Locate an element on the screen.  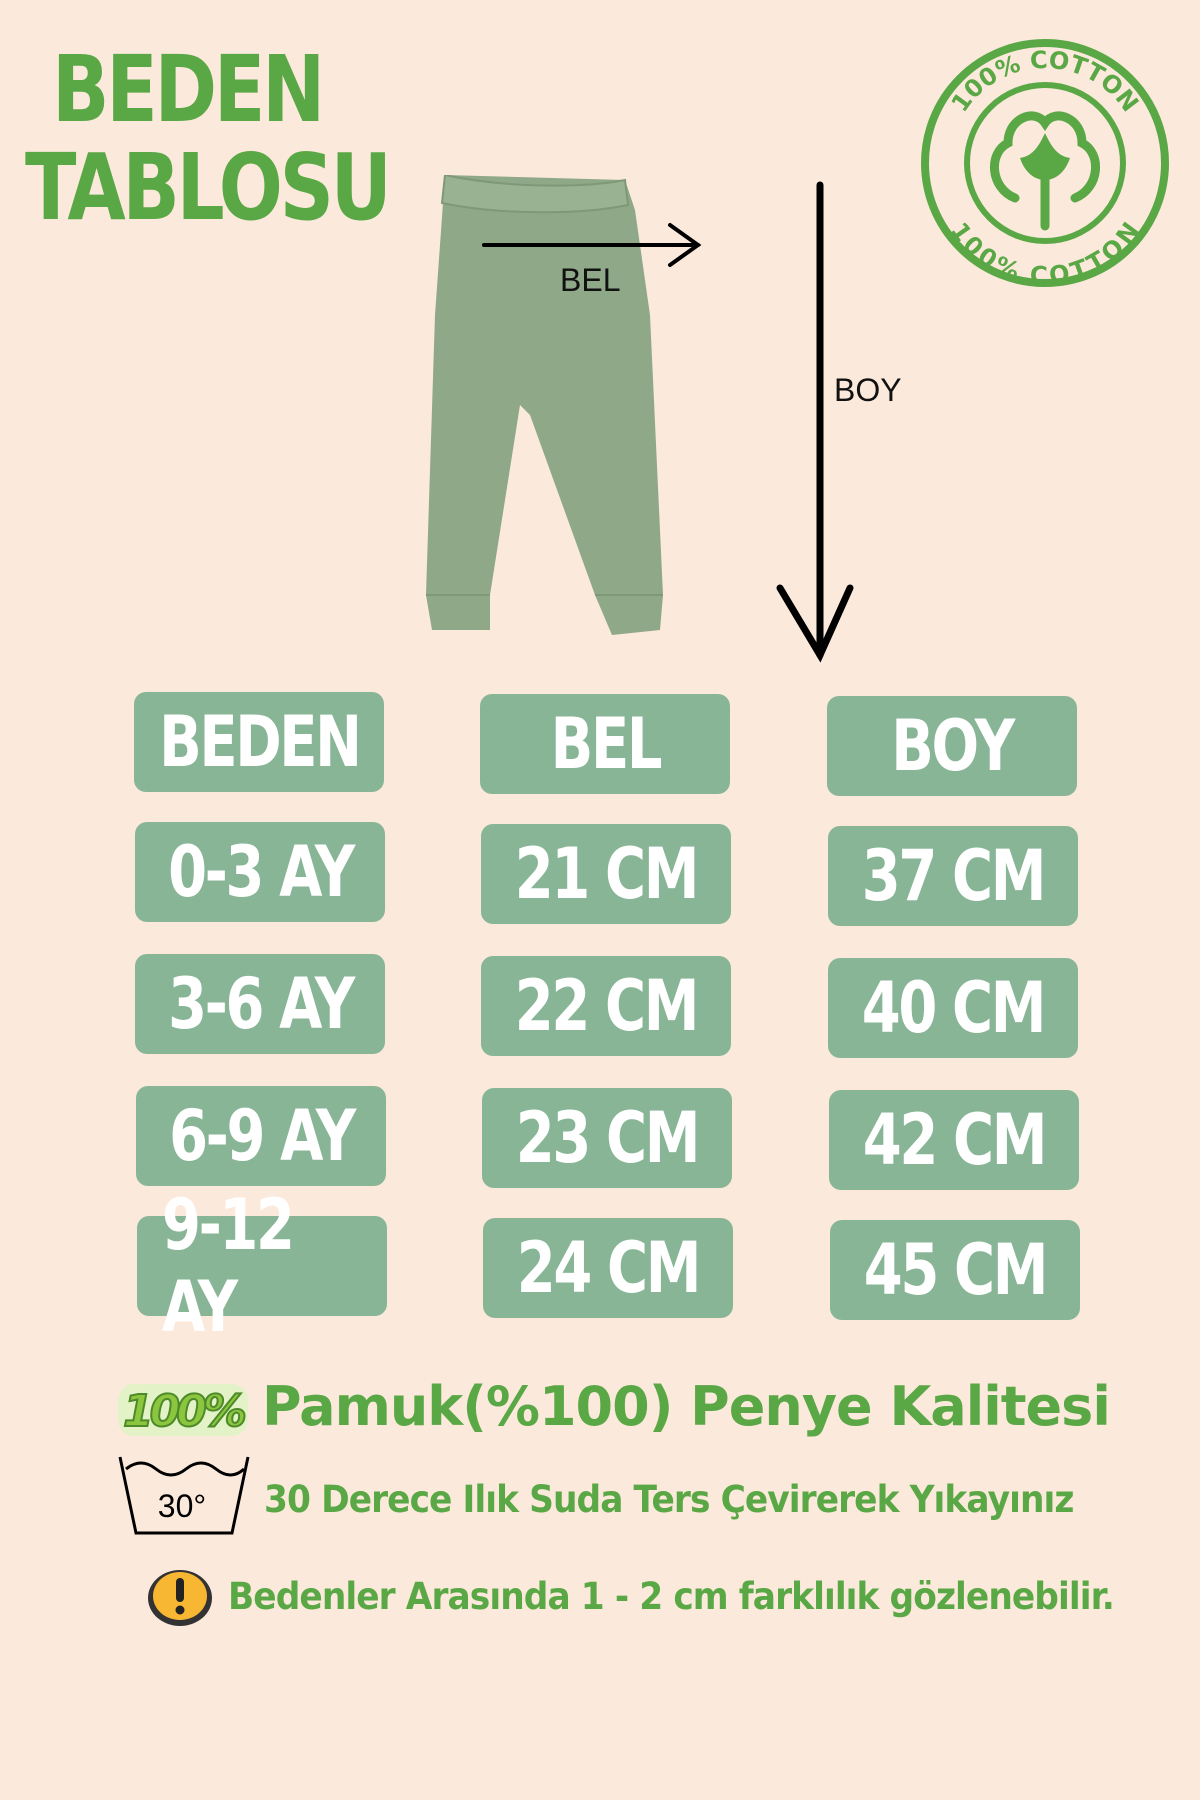
header-text: BEL is located at coordinates (606, 744).